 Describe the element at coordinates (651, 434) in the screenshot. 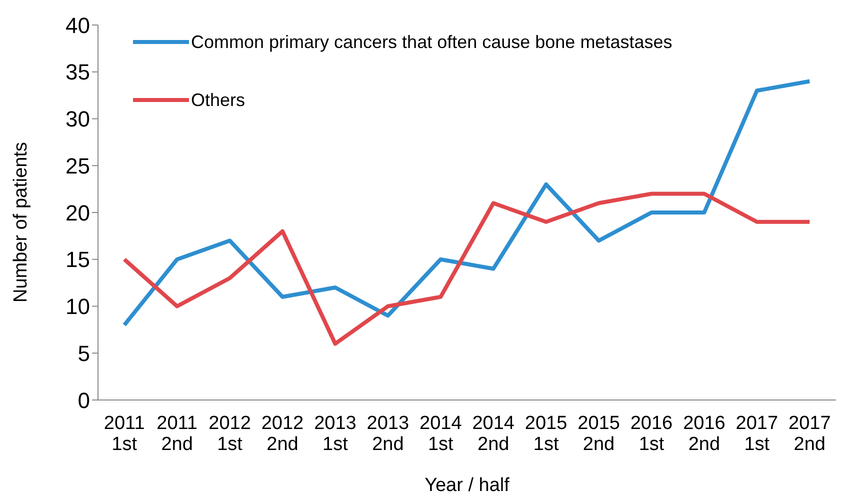

I see `x-tick-label: 2016 1st` at that location.